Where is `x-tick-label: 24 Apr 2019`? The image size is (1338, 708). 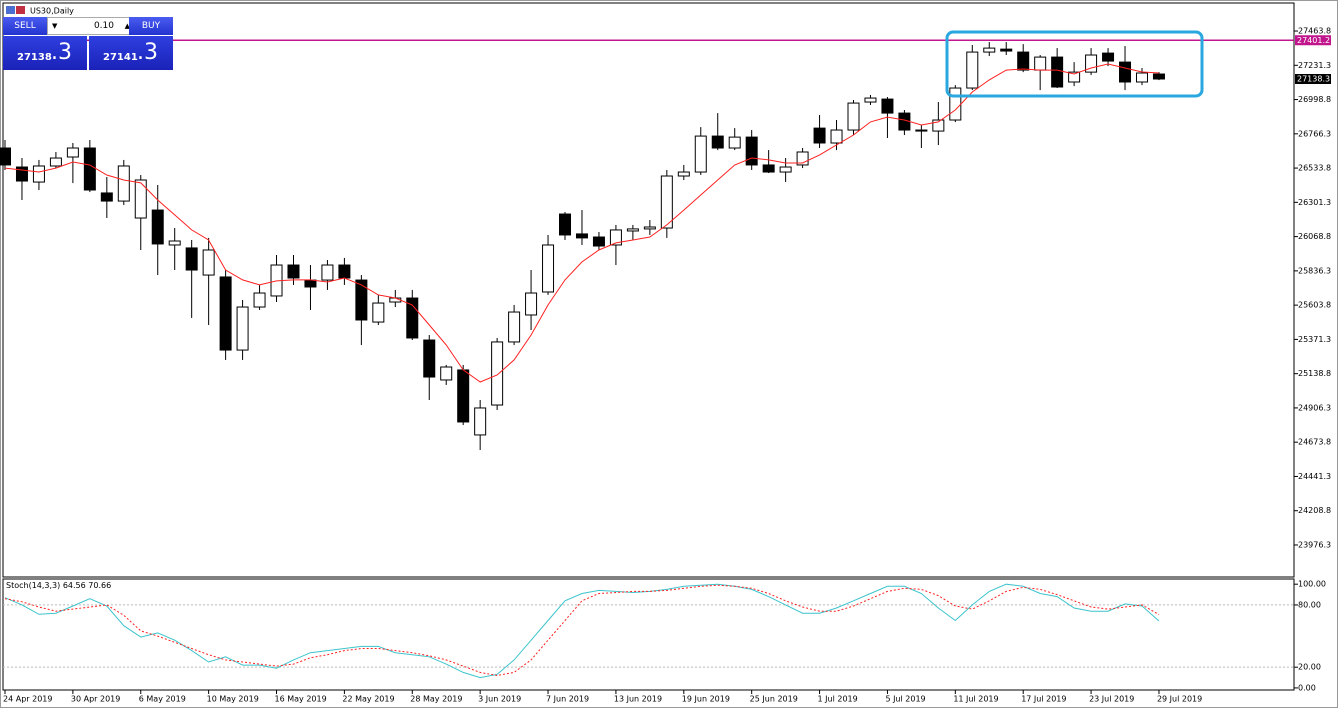
x-tick-label: 24 Apr 2019 is located at coordinates (27, 699).